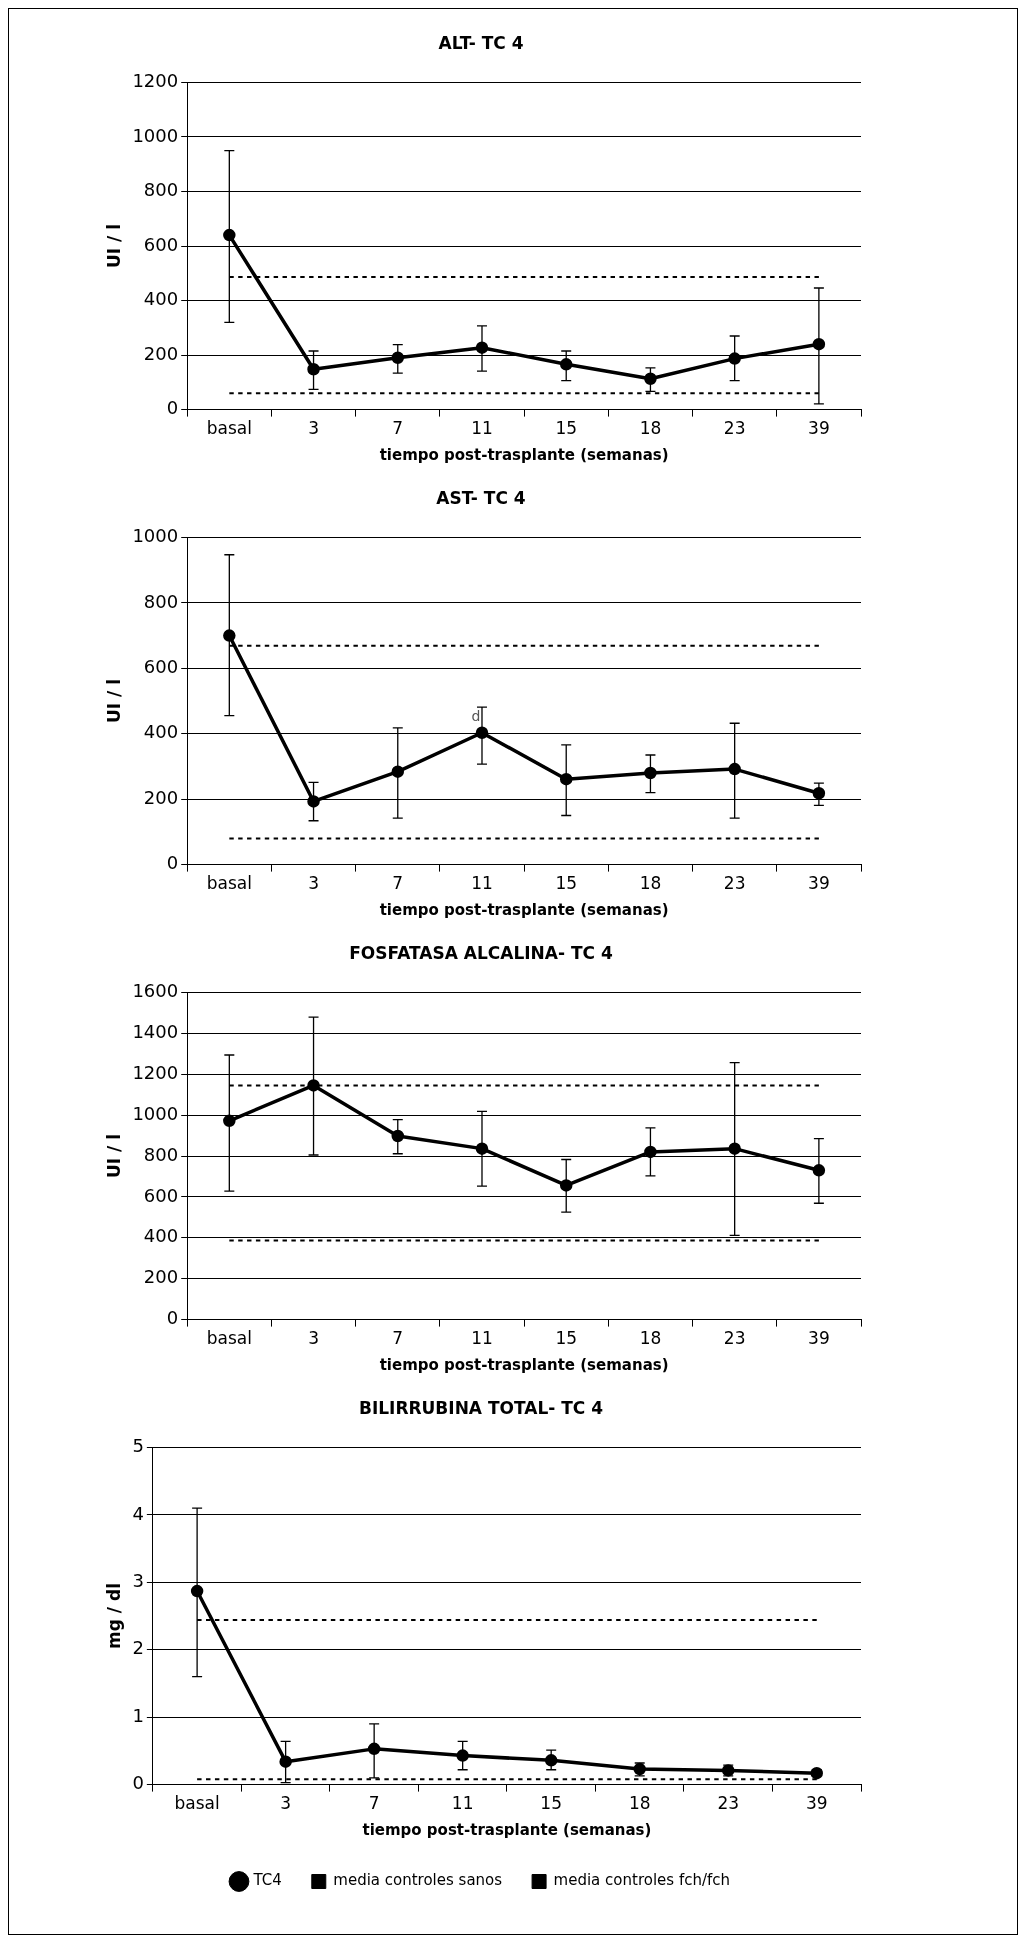  Describe the element at coordinates (267, 1880) in the screenshot. I see `legend-label: TC4` at that location.